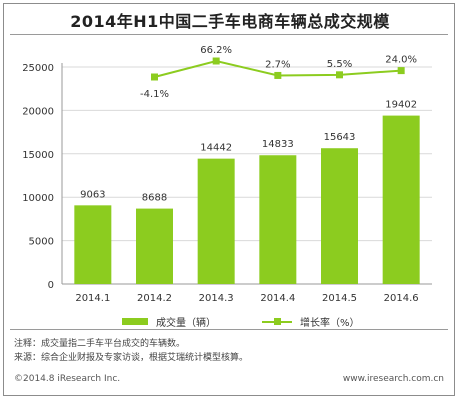  I want to click on source-text: 来源：综合企业财报及专家访谈，根据艾瑞统计模型核算。, so click(131, 358).